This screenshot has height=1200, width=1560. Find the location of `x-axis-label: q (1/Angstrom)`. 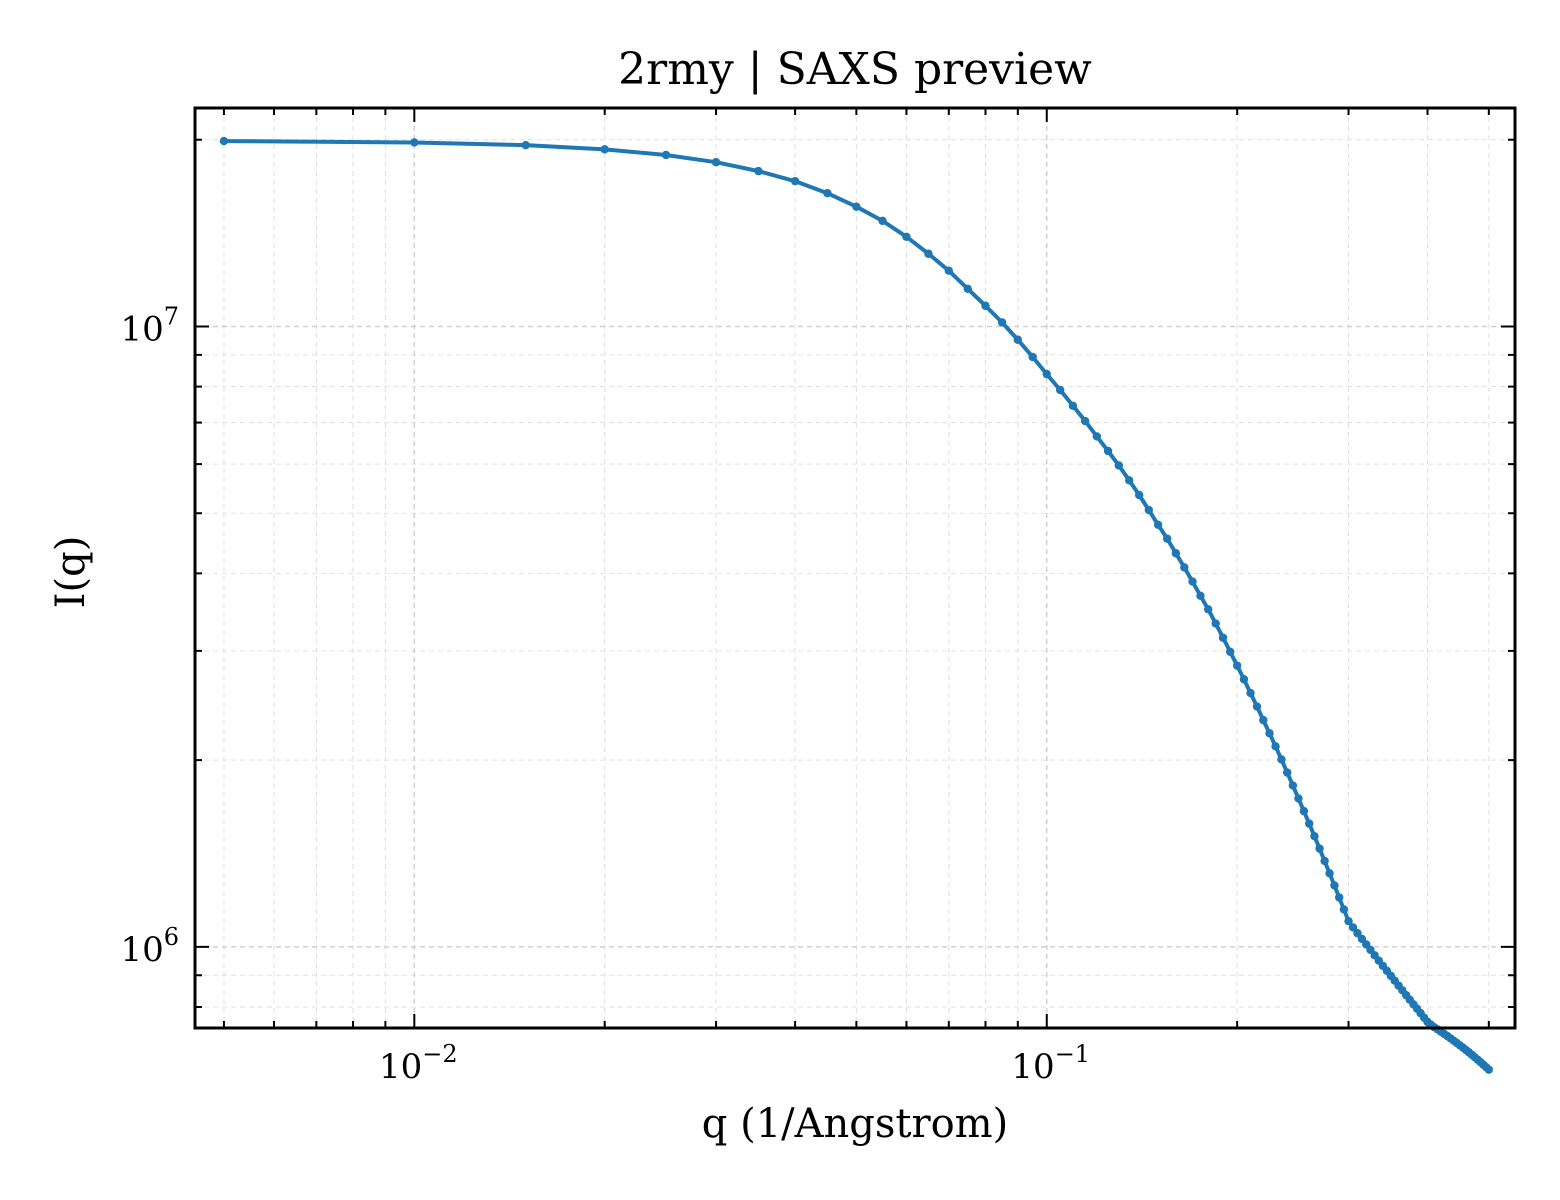

x-axis-label: q (1/Angstrom) is located at coordinates (855, 1124).